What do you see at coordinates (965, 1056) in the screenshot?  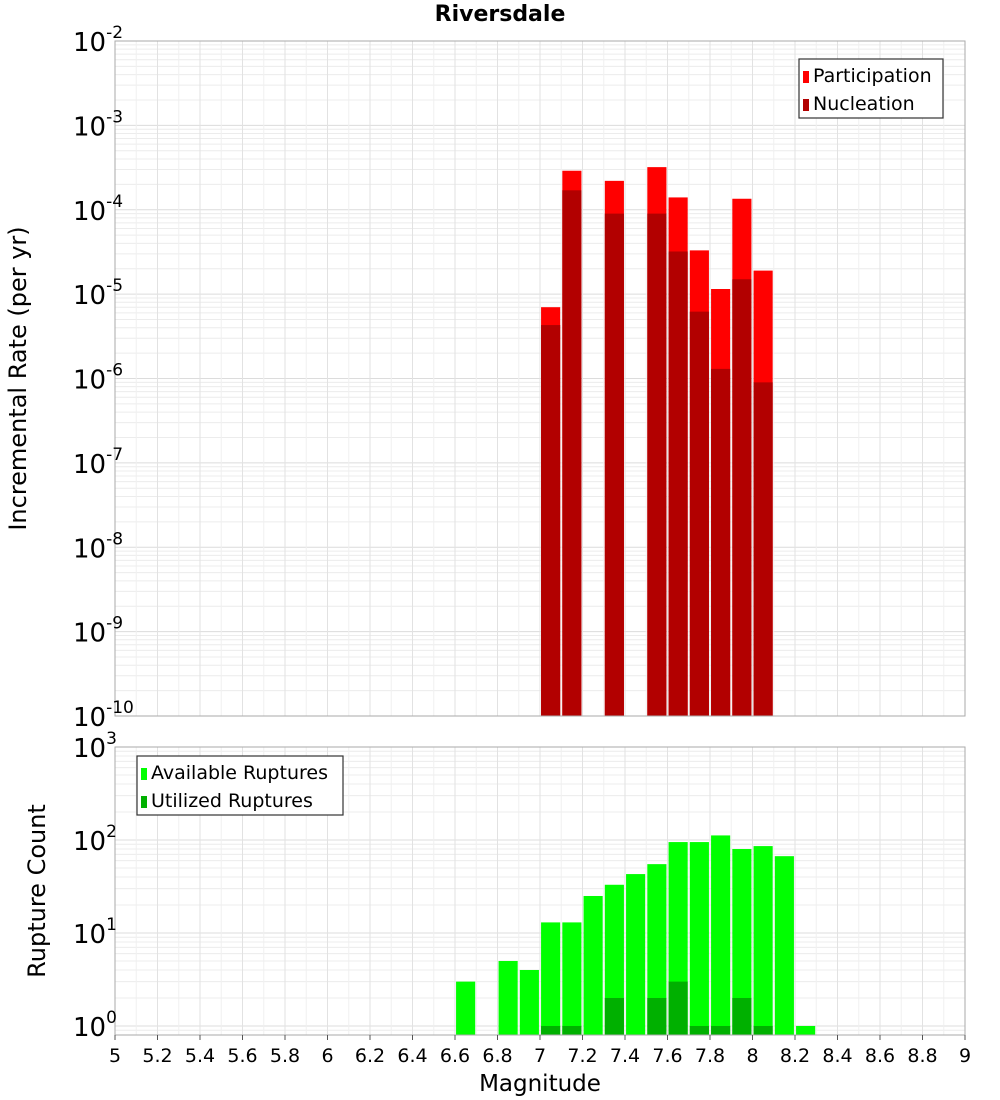 I see `x-tick-label: 9` at bounding box center [965, 1056].